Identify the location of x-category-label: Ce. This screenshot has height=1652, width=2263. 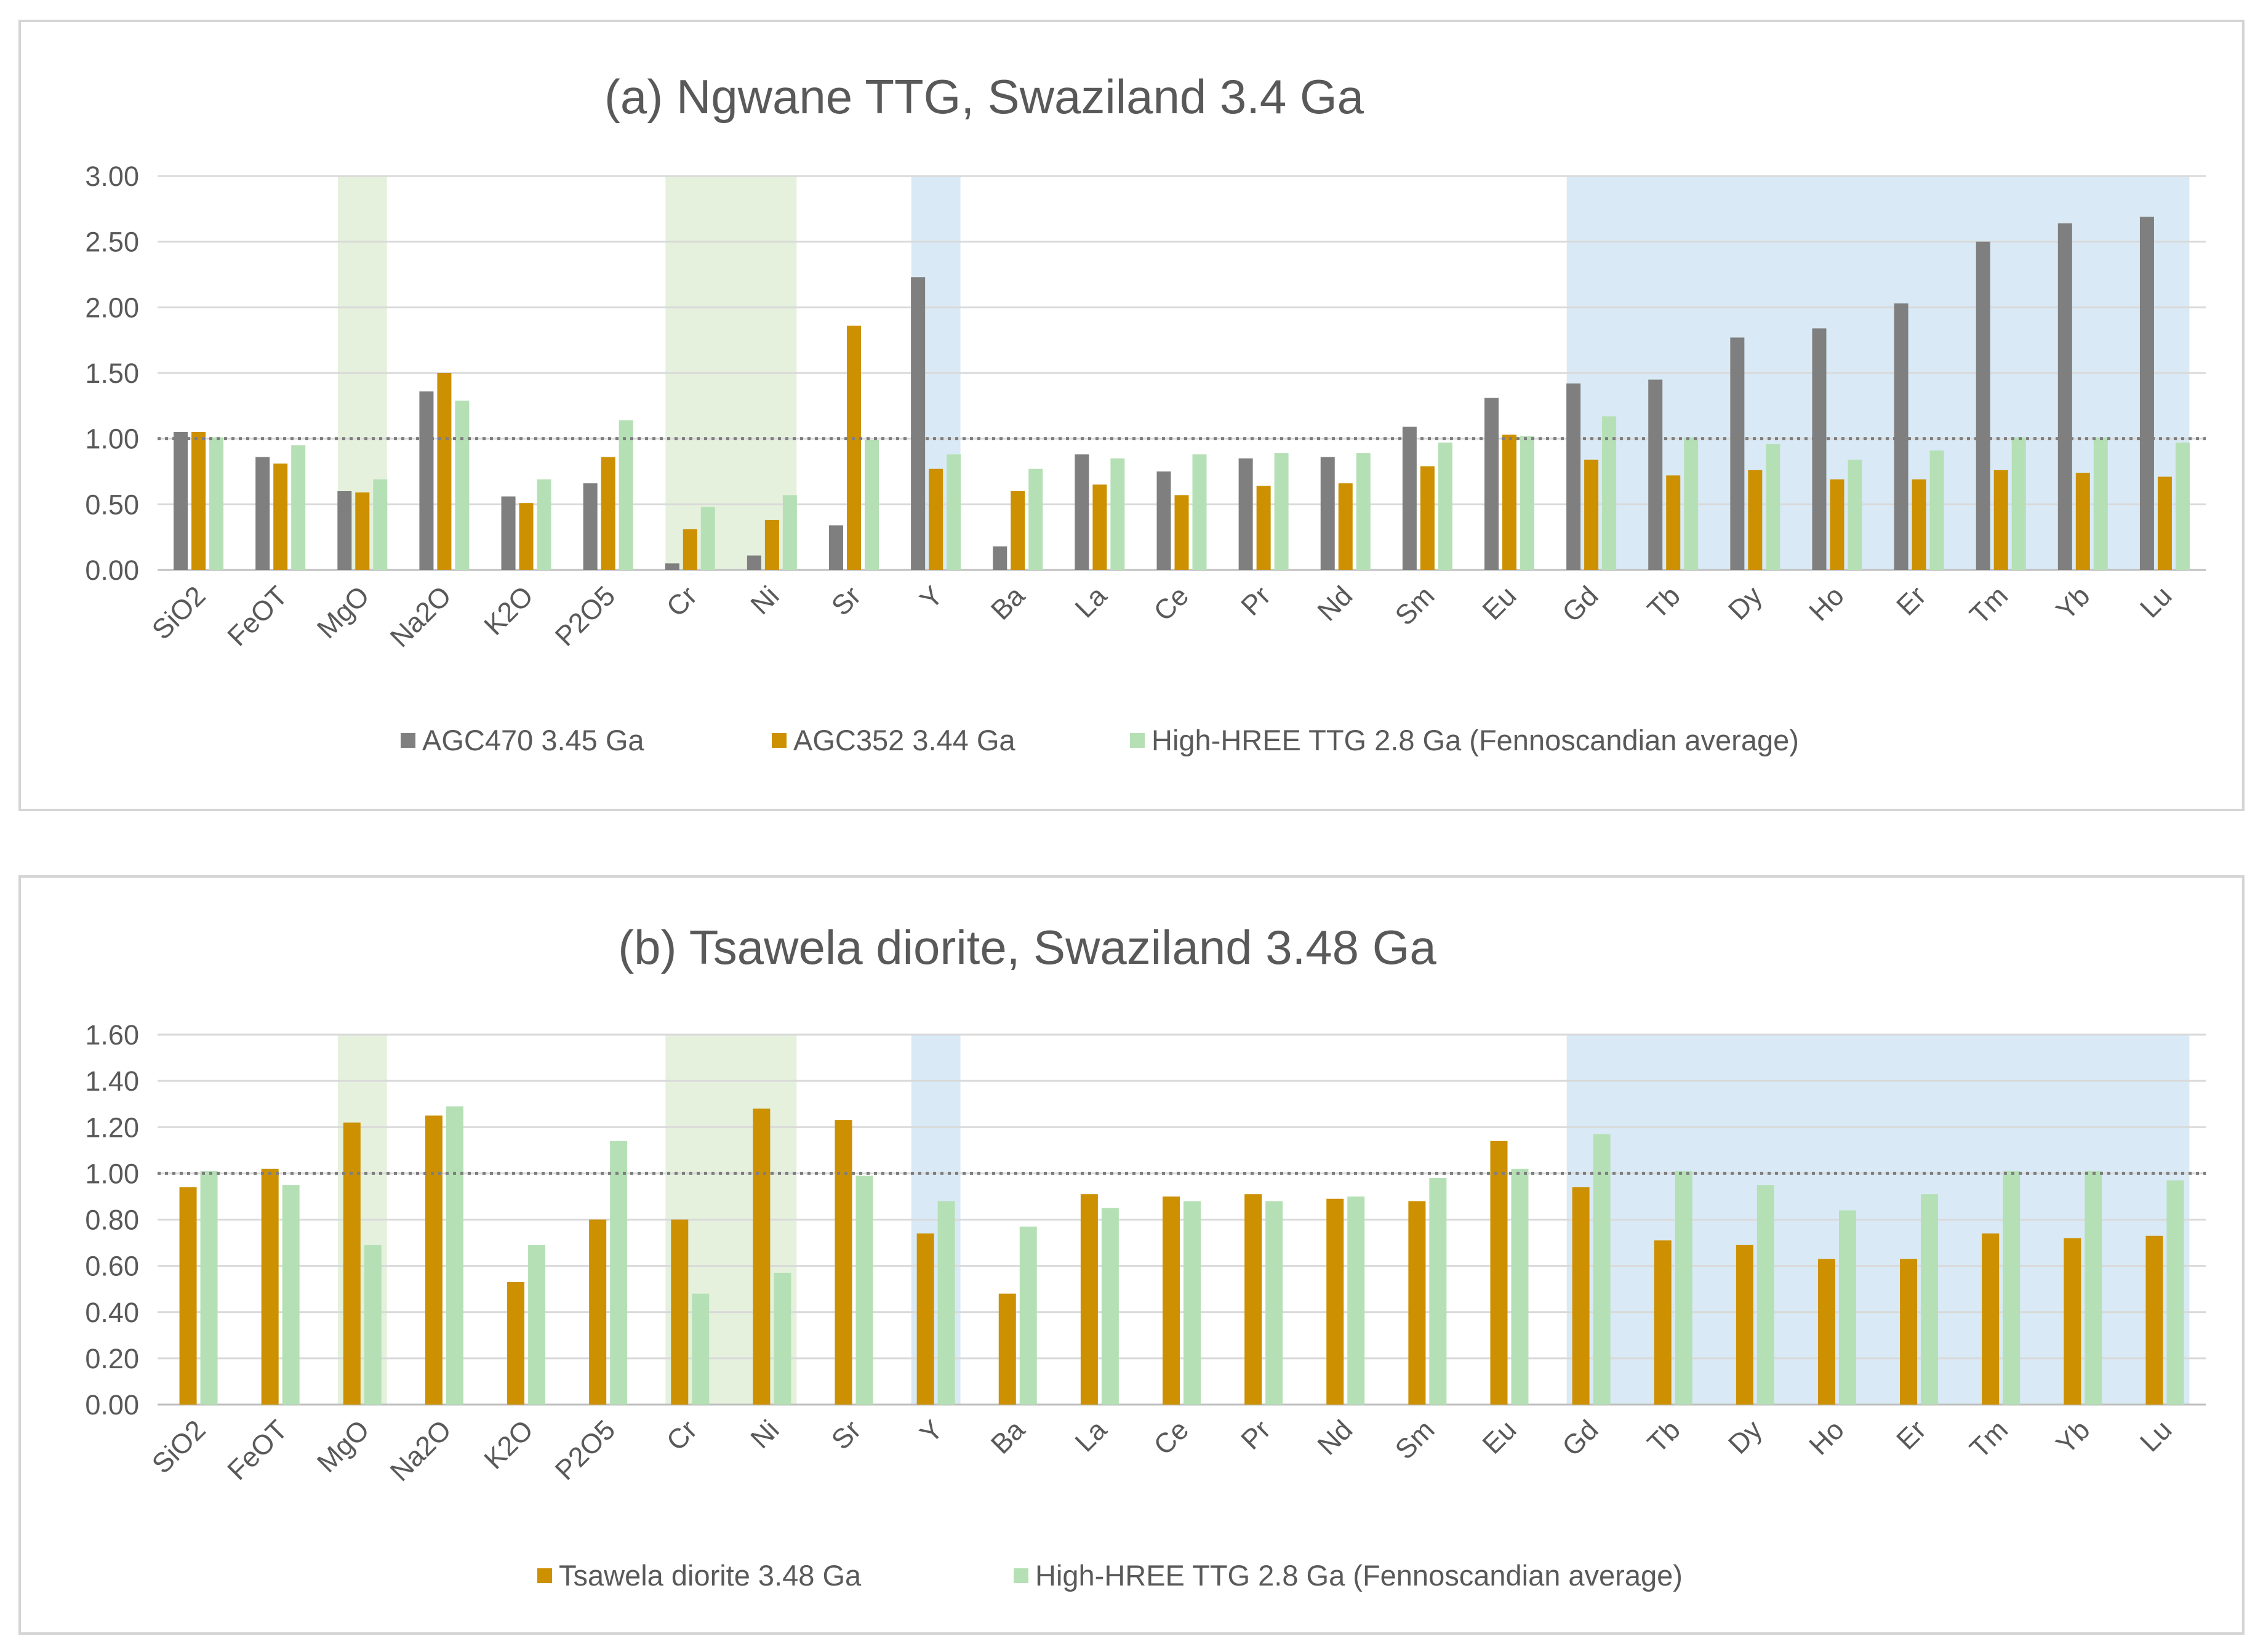
(1171, 1437).